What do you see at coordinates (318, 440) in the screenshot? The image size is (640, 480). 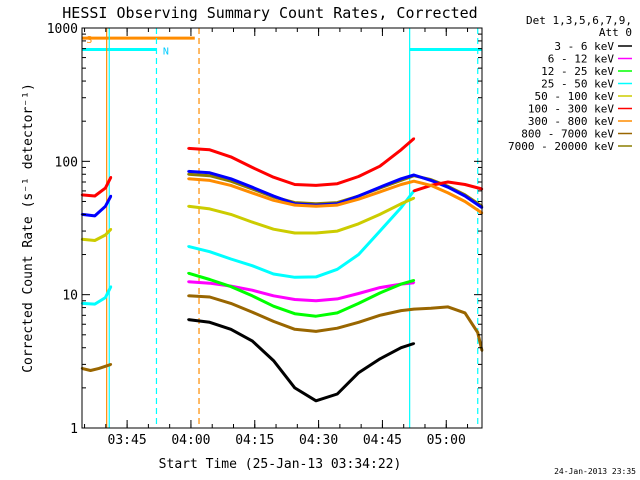 I see `x-tick-label: 04:30` at bounding box center [318, 440].